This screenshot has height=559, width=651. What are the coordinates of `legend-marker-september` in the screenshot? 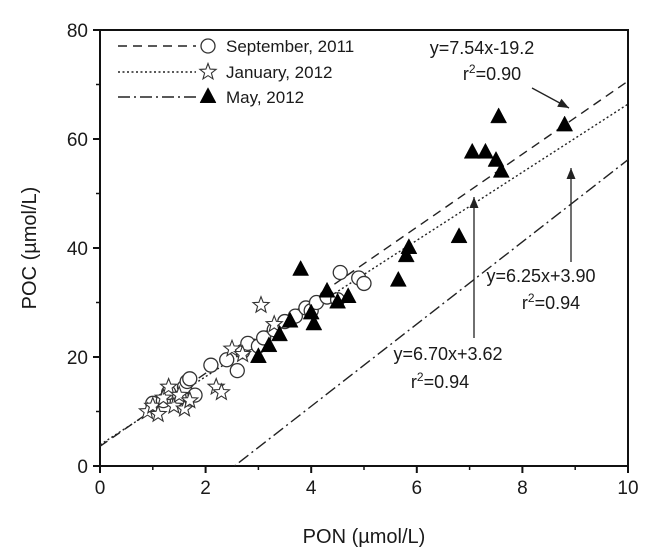 It's located at (208, 46).